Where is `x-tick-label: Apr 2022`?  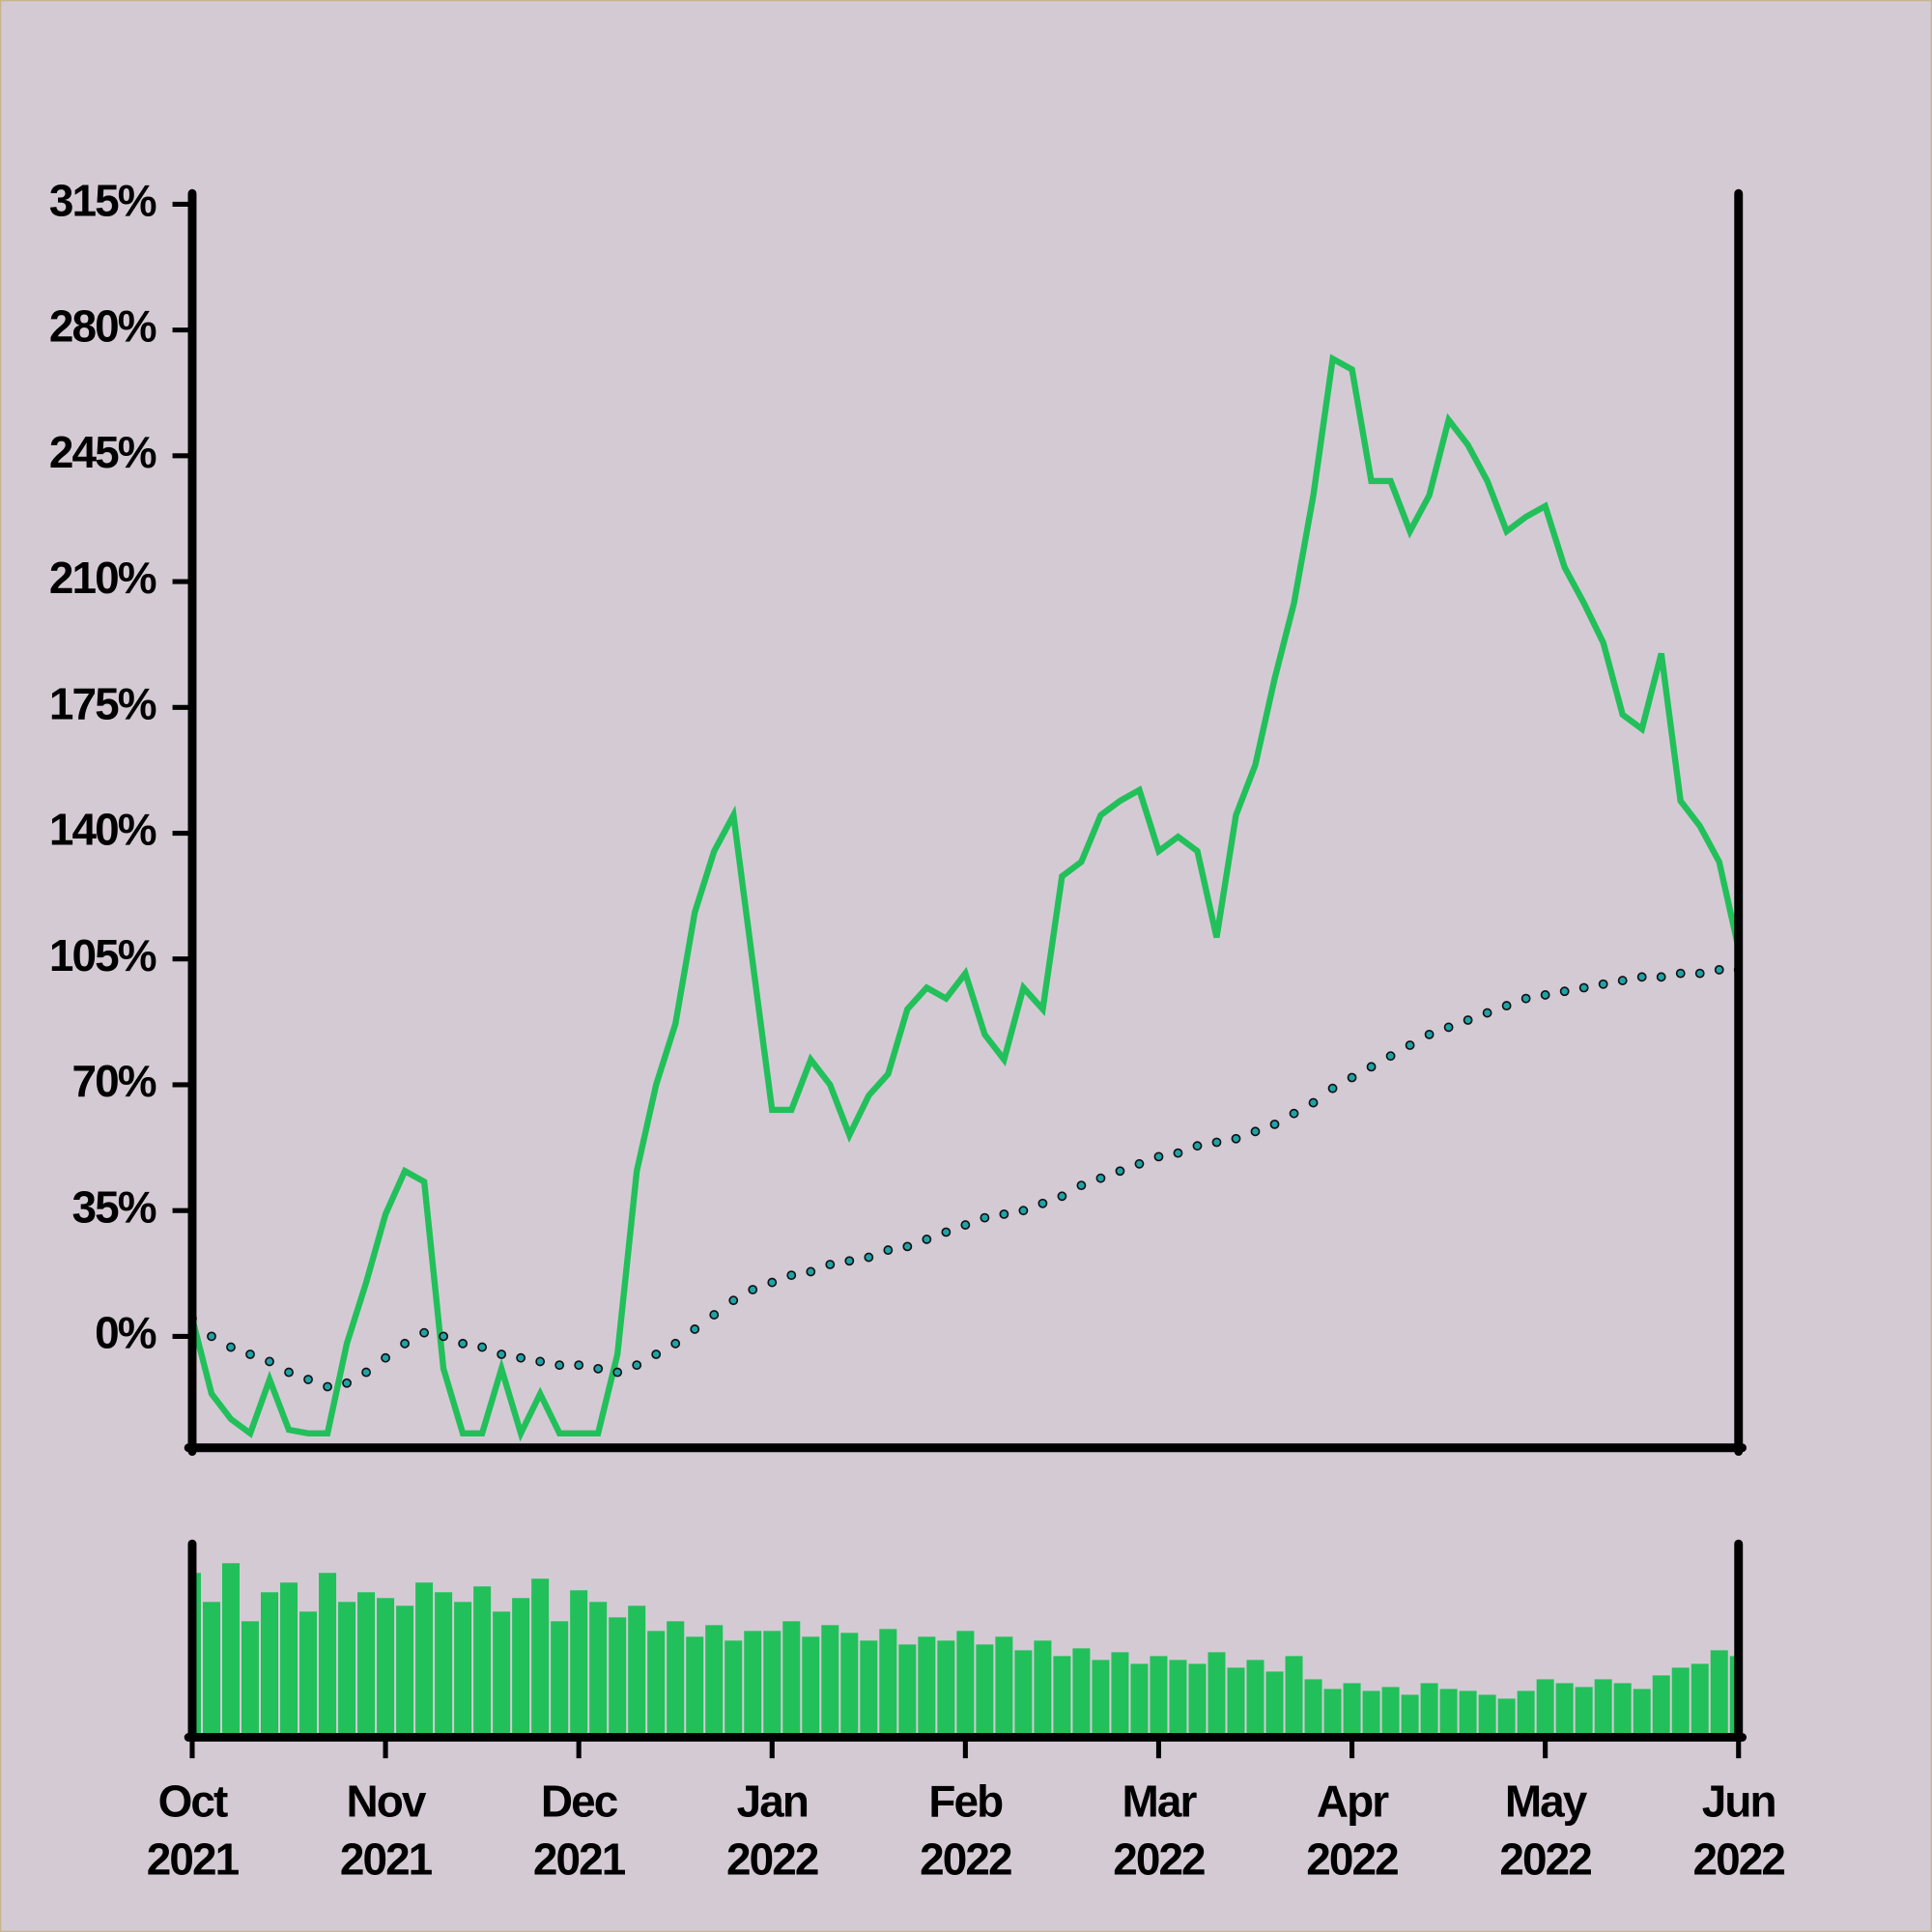
x-tick-label: Apr 2022 is located at coordinates (1352, 1830).